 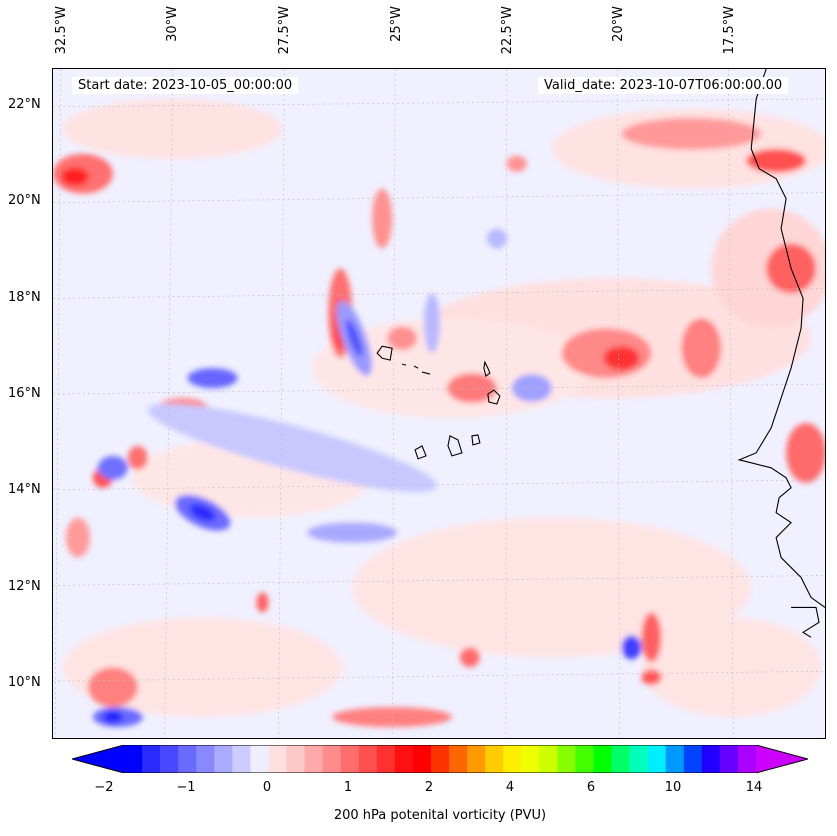 What do you see at coordinates (429, 787) in the screenshot?
I see `cb-tick-label: 2` at bounding box center [429, 787].